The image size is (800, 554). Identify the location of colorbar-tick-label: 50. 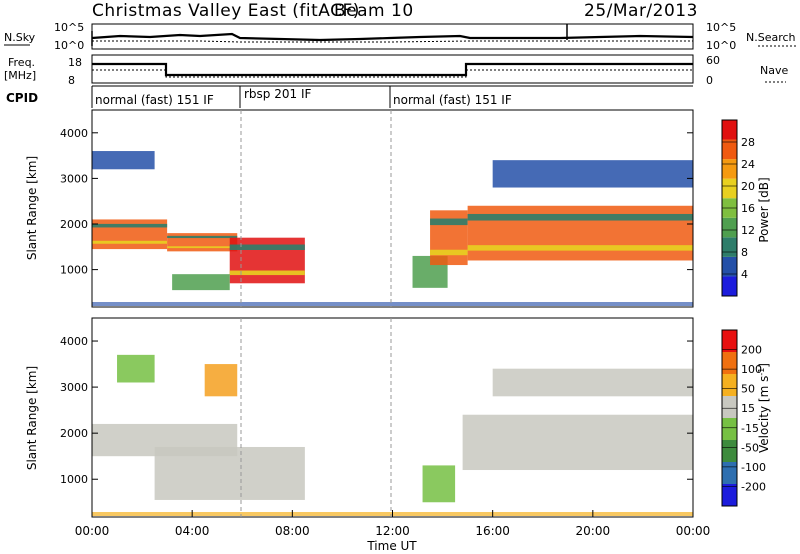
(748, 389).